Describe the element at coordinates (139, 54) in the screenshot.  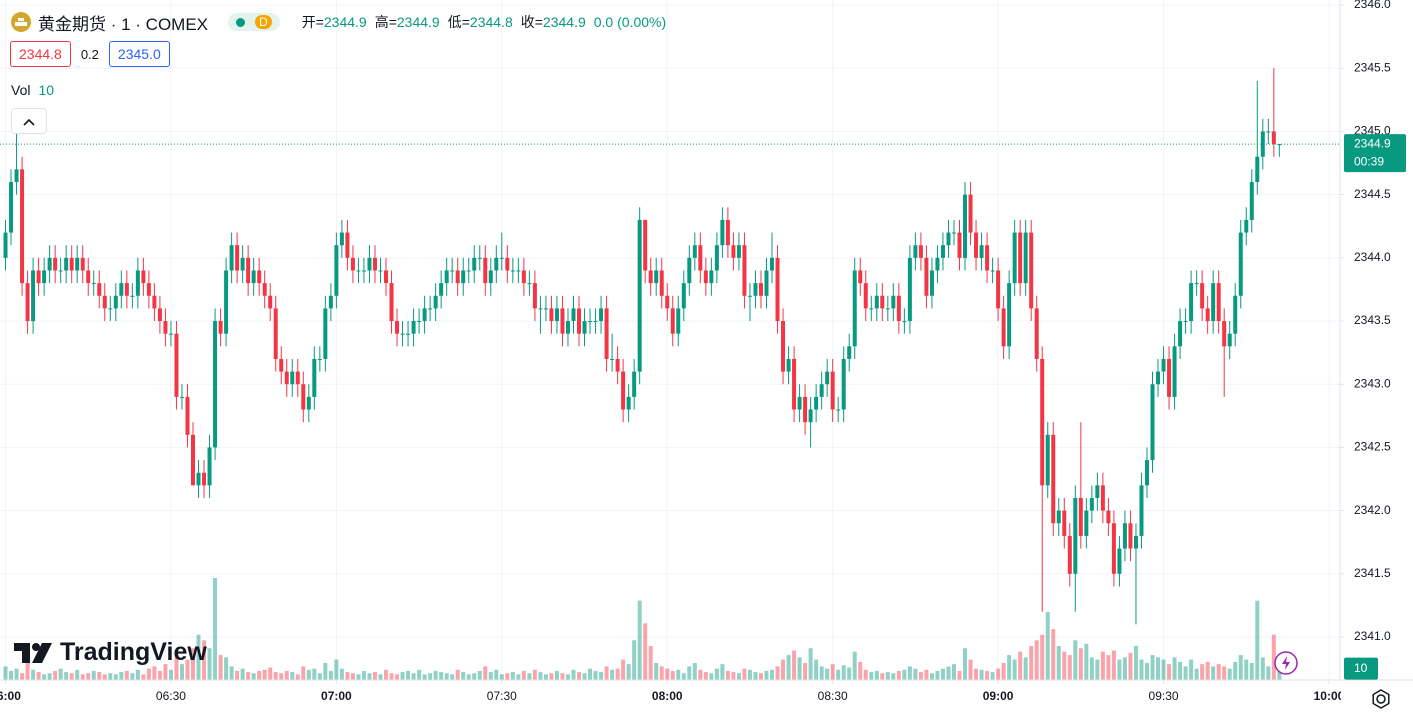
I see `buy-button: 2345.0` at that location.